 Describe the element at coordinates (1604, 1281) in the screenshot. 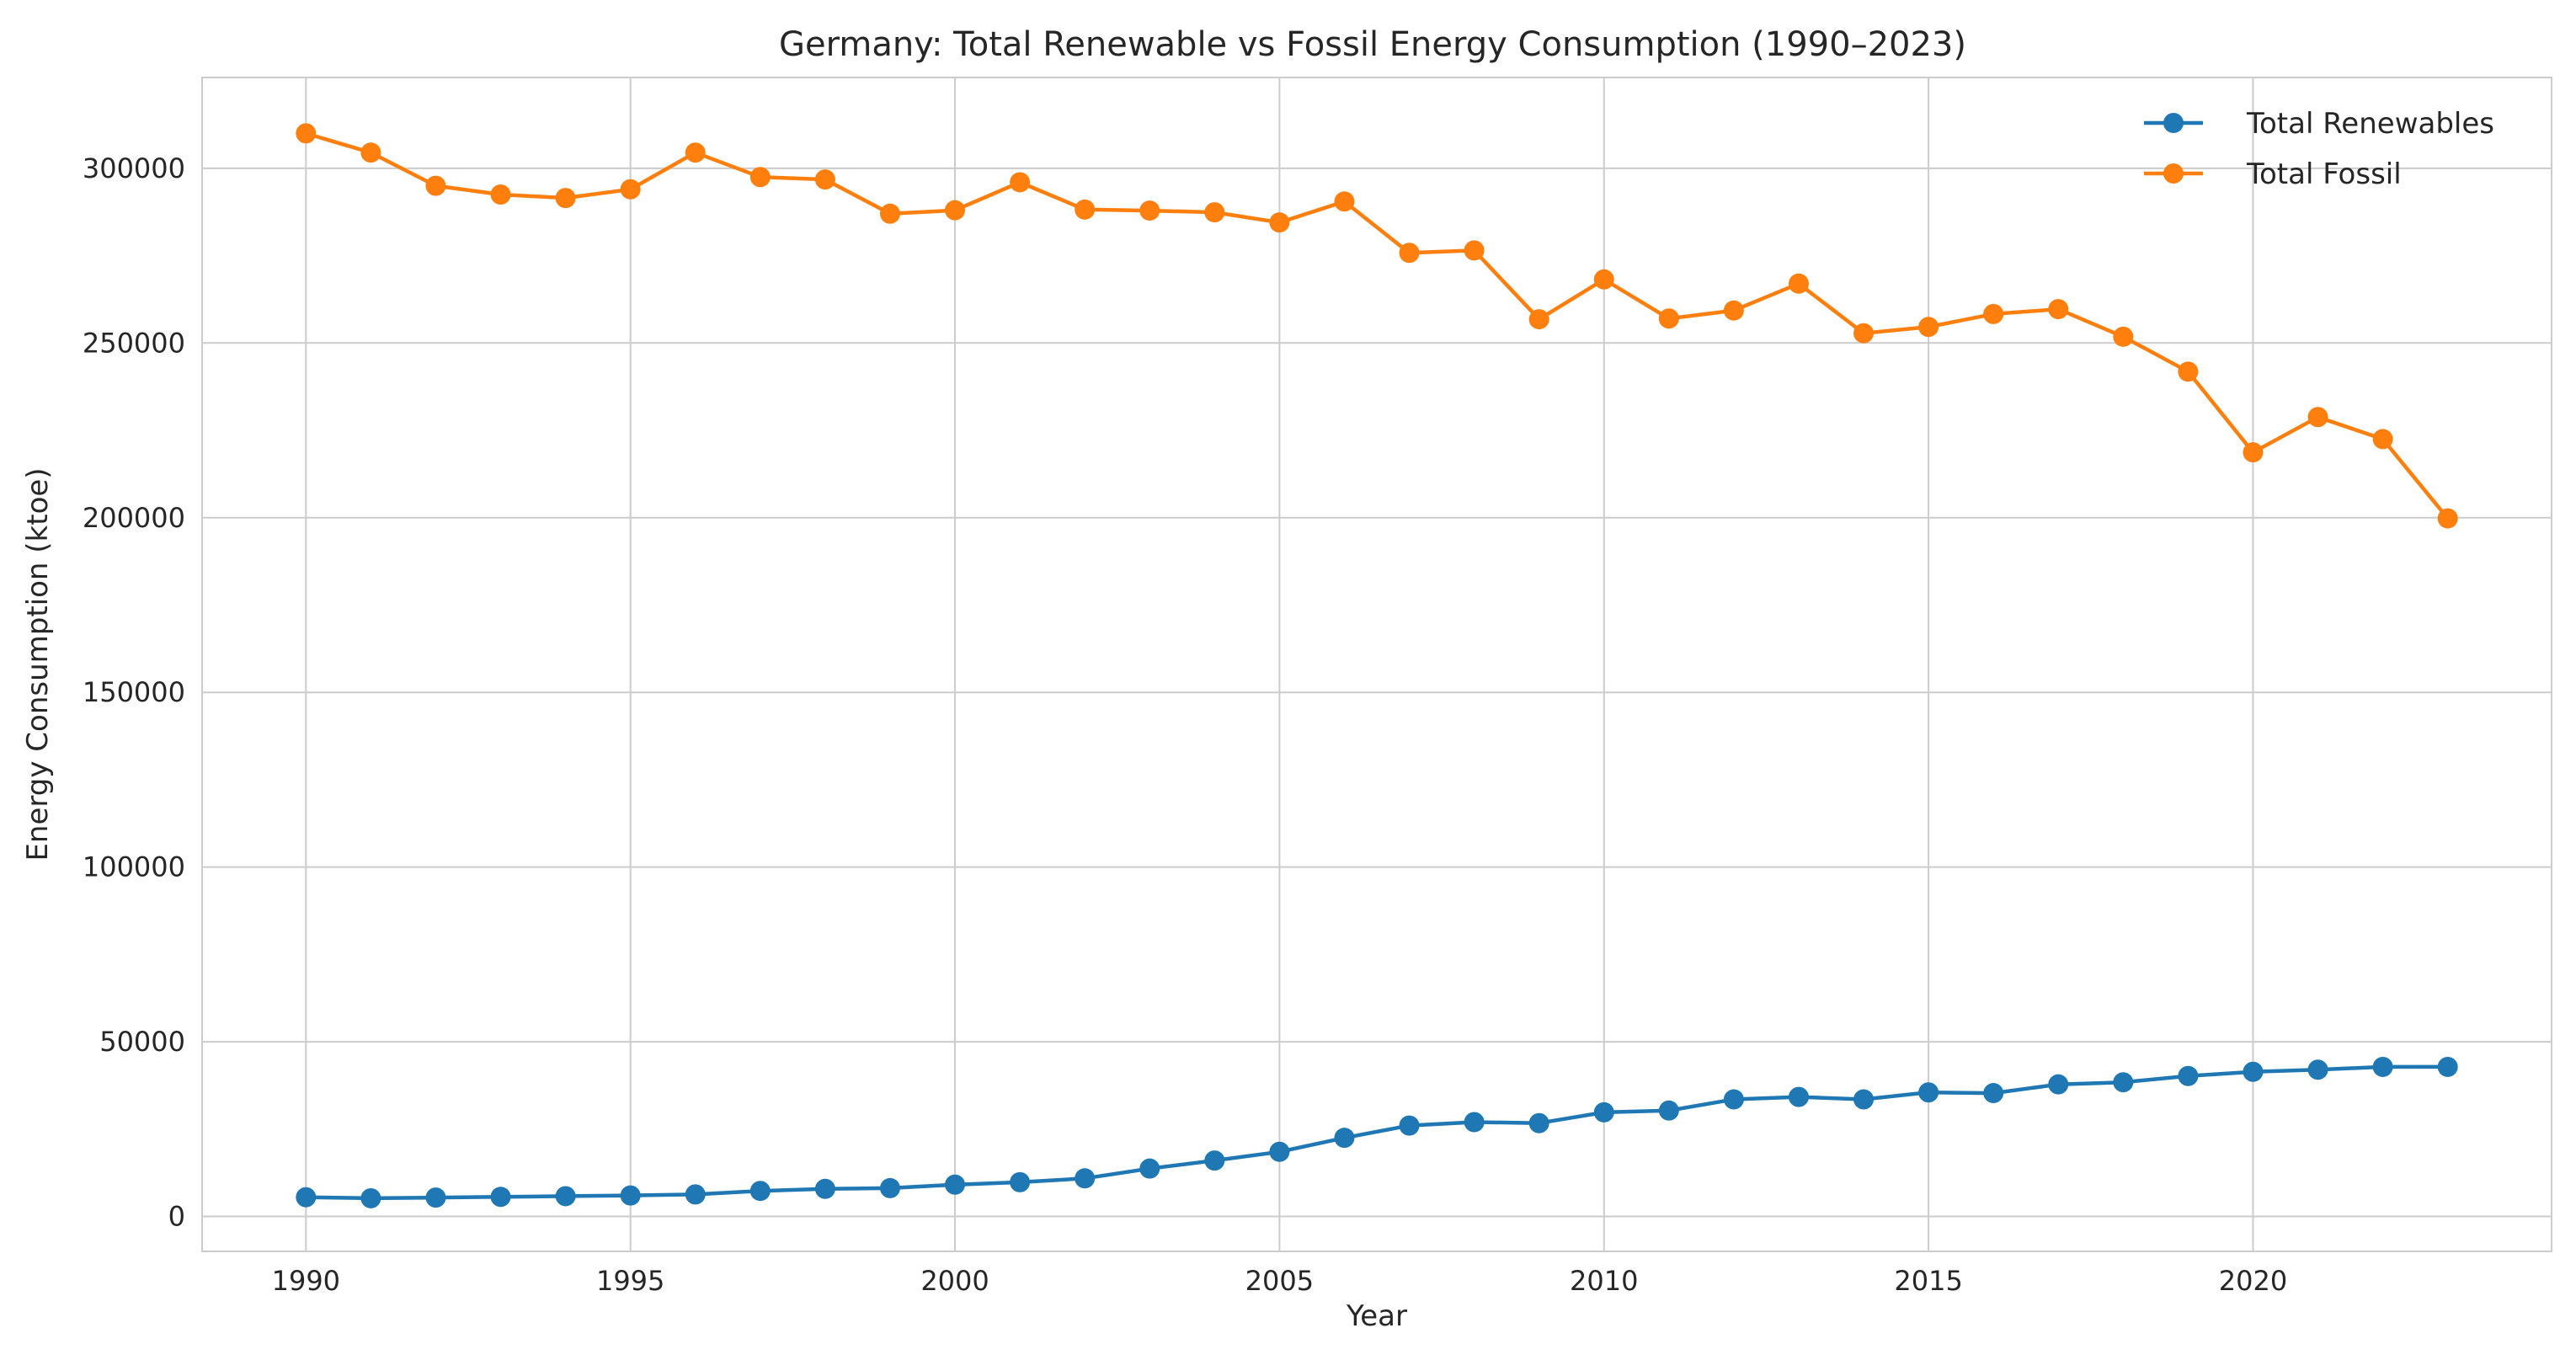

I see `x-tick-label: 2010` at that location.